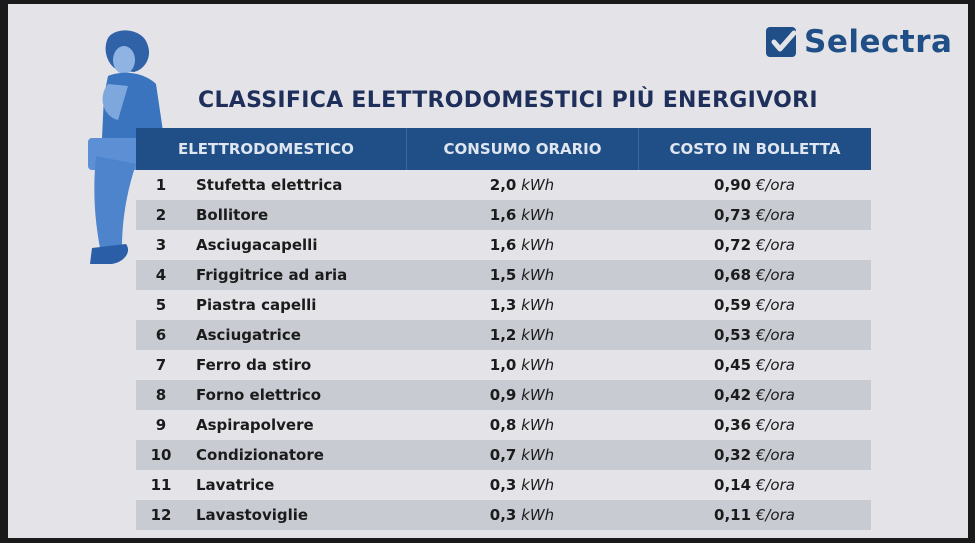 Image resolution: width=975 pixels, height=543 pixels. I want to click on table-row: 8 Forno elettrico 0,9 kWh 0,42 €/ora, so click(503, 395).